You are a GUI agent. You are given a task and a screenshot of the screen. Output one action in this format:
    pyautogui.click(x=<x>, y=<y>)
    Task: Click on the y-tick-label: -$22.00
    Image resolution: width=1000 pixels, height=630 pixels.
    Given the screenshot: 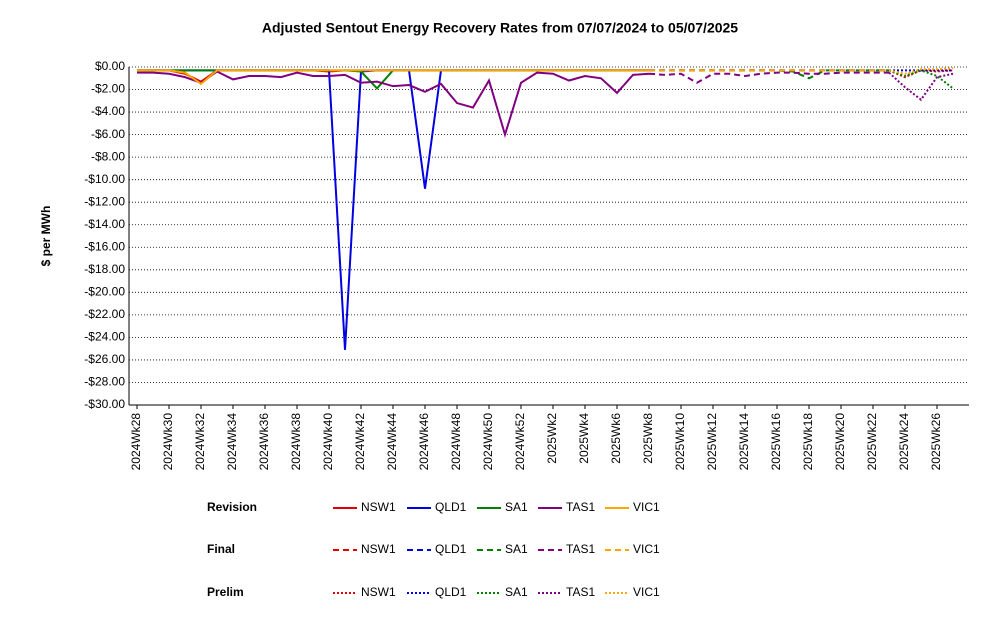 What is the action you would take?
    pyautogui.click(x=104, y=314)
    